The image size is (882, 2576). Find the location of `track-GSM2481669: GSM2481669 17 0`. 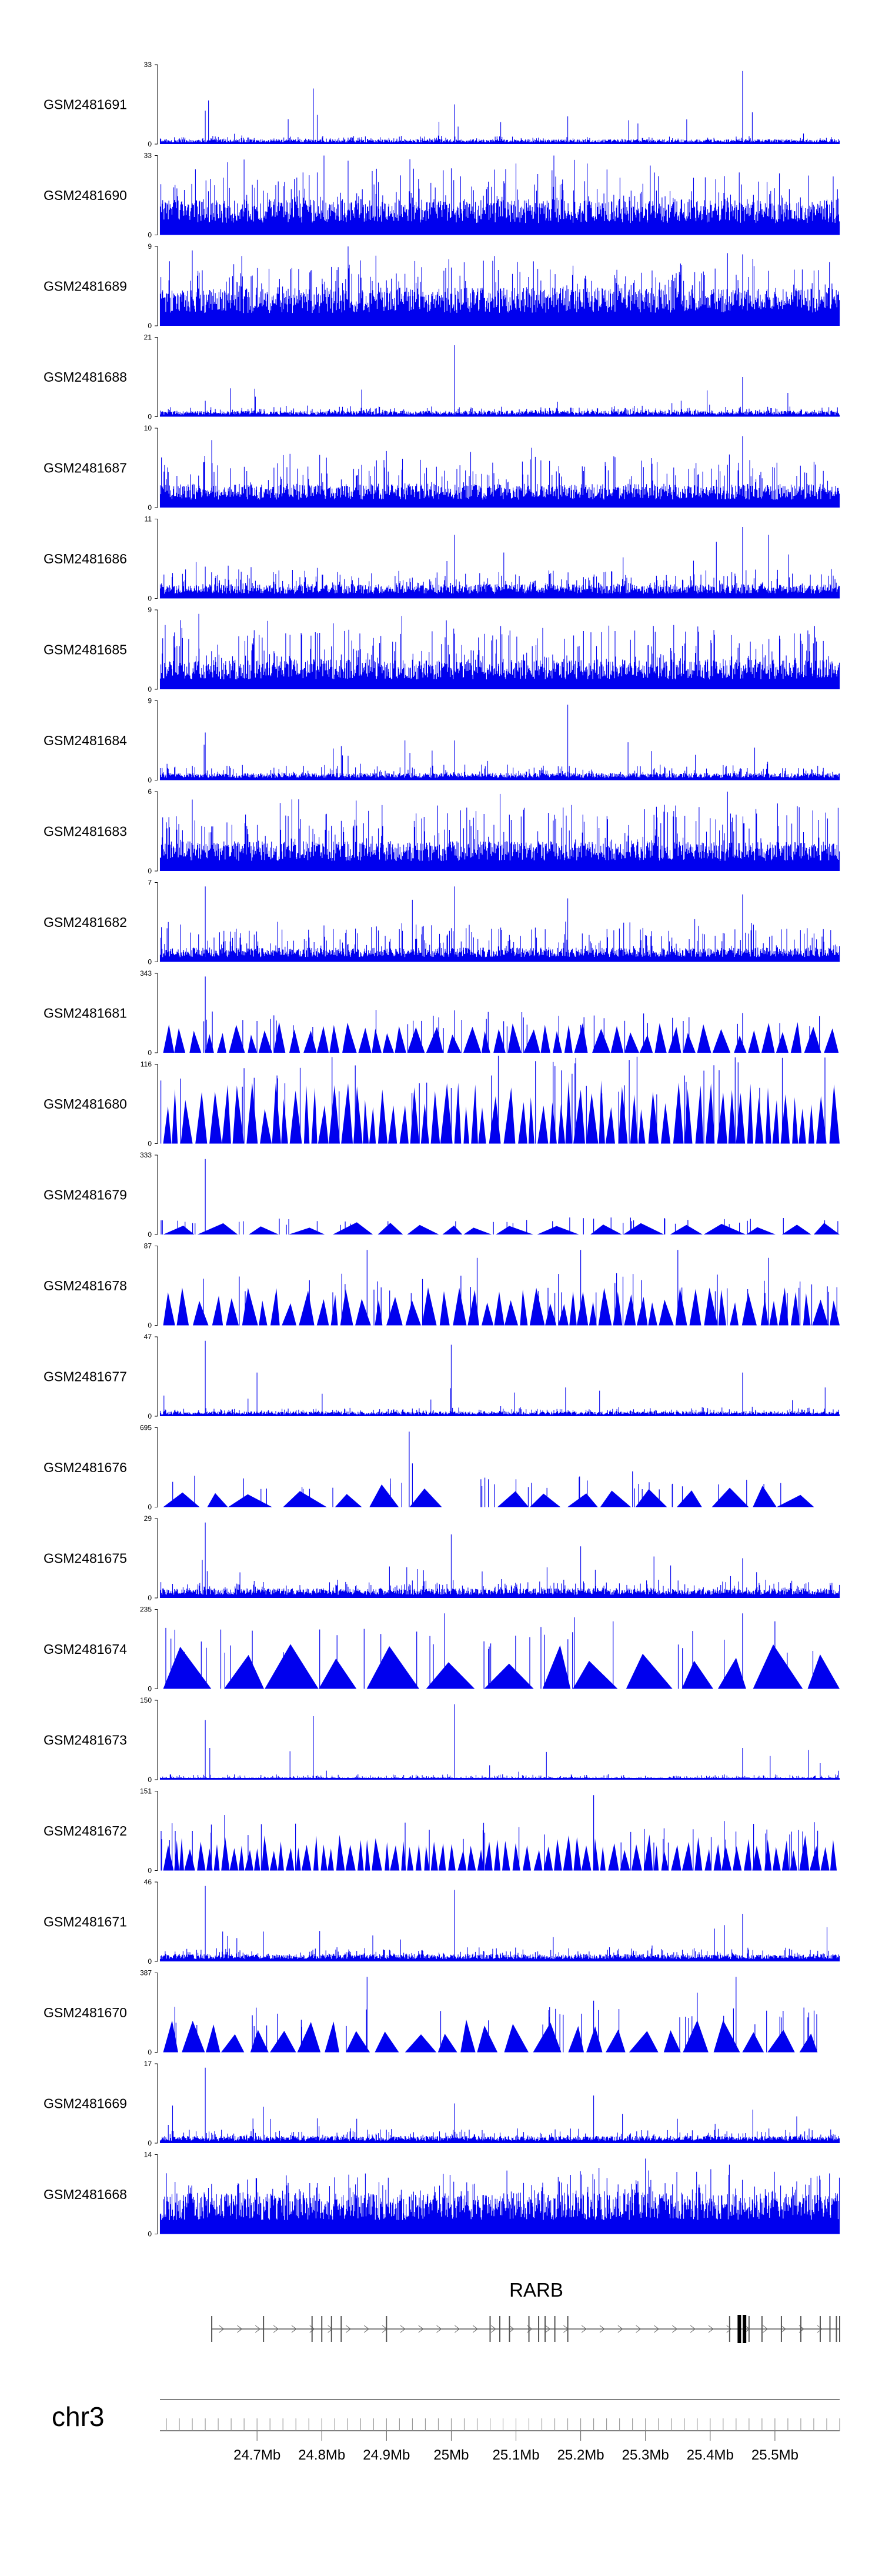

track-GSM2481669: GSM2481669 17 0 is located at coordinates (442, 2103).